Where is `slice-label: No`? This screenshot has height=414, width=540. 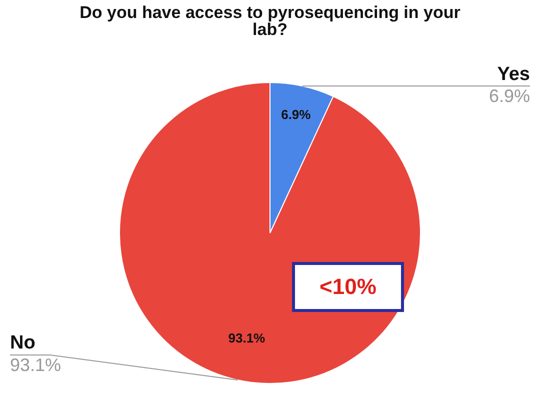
slice-label: No is located at coordinates (23, 343).